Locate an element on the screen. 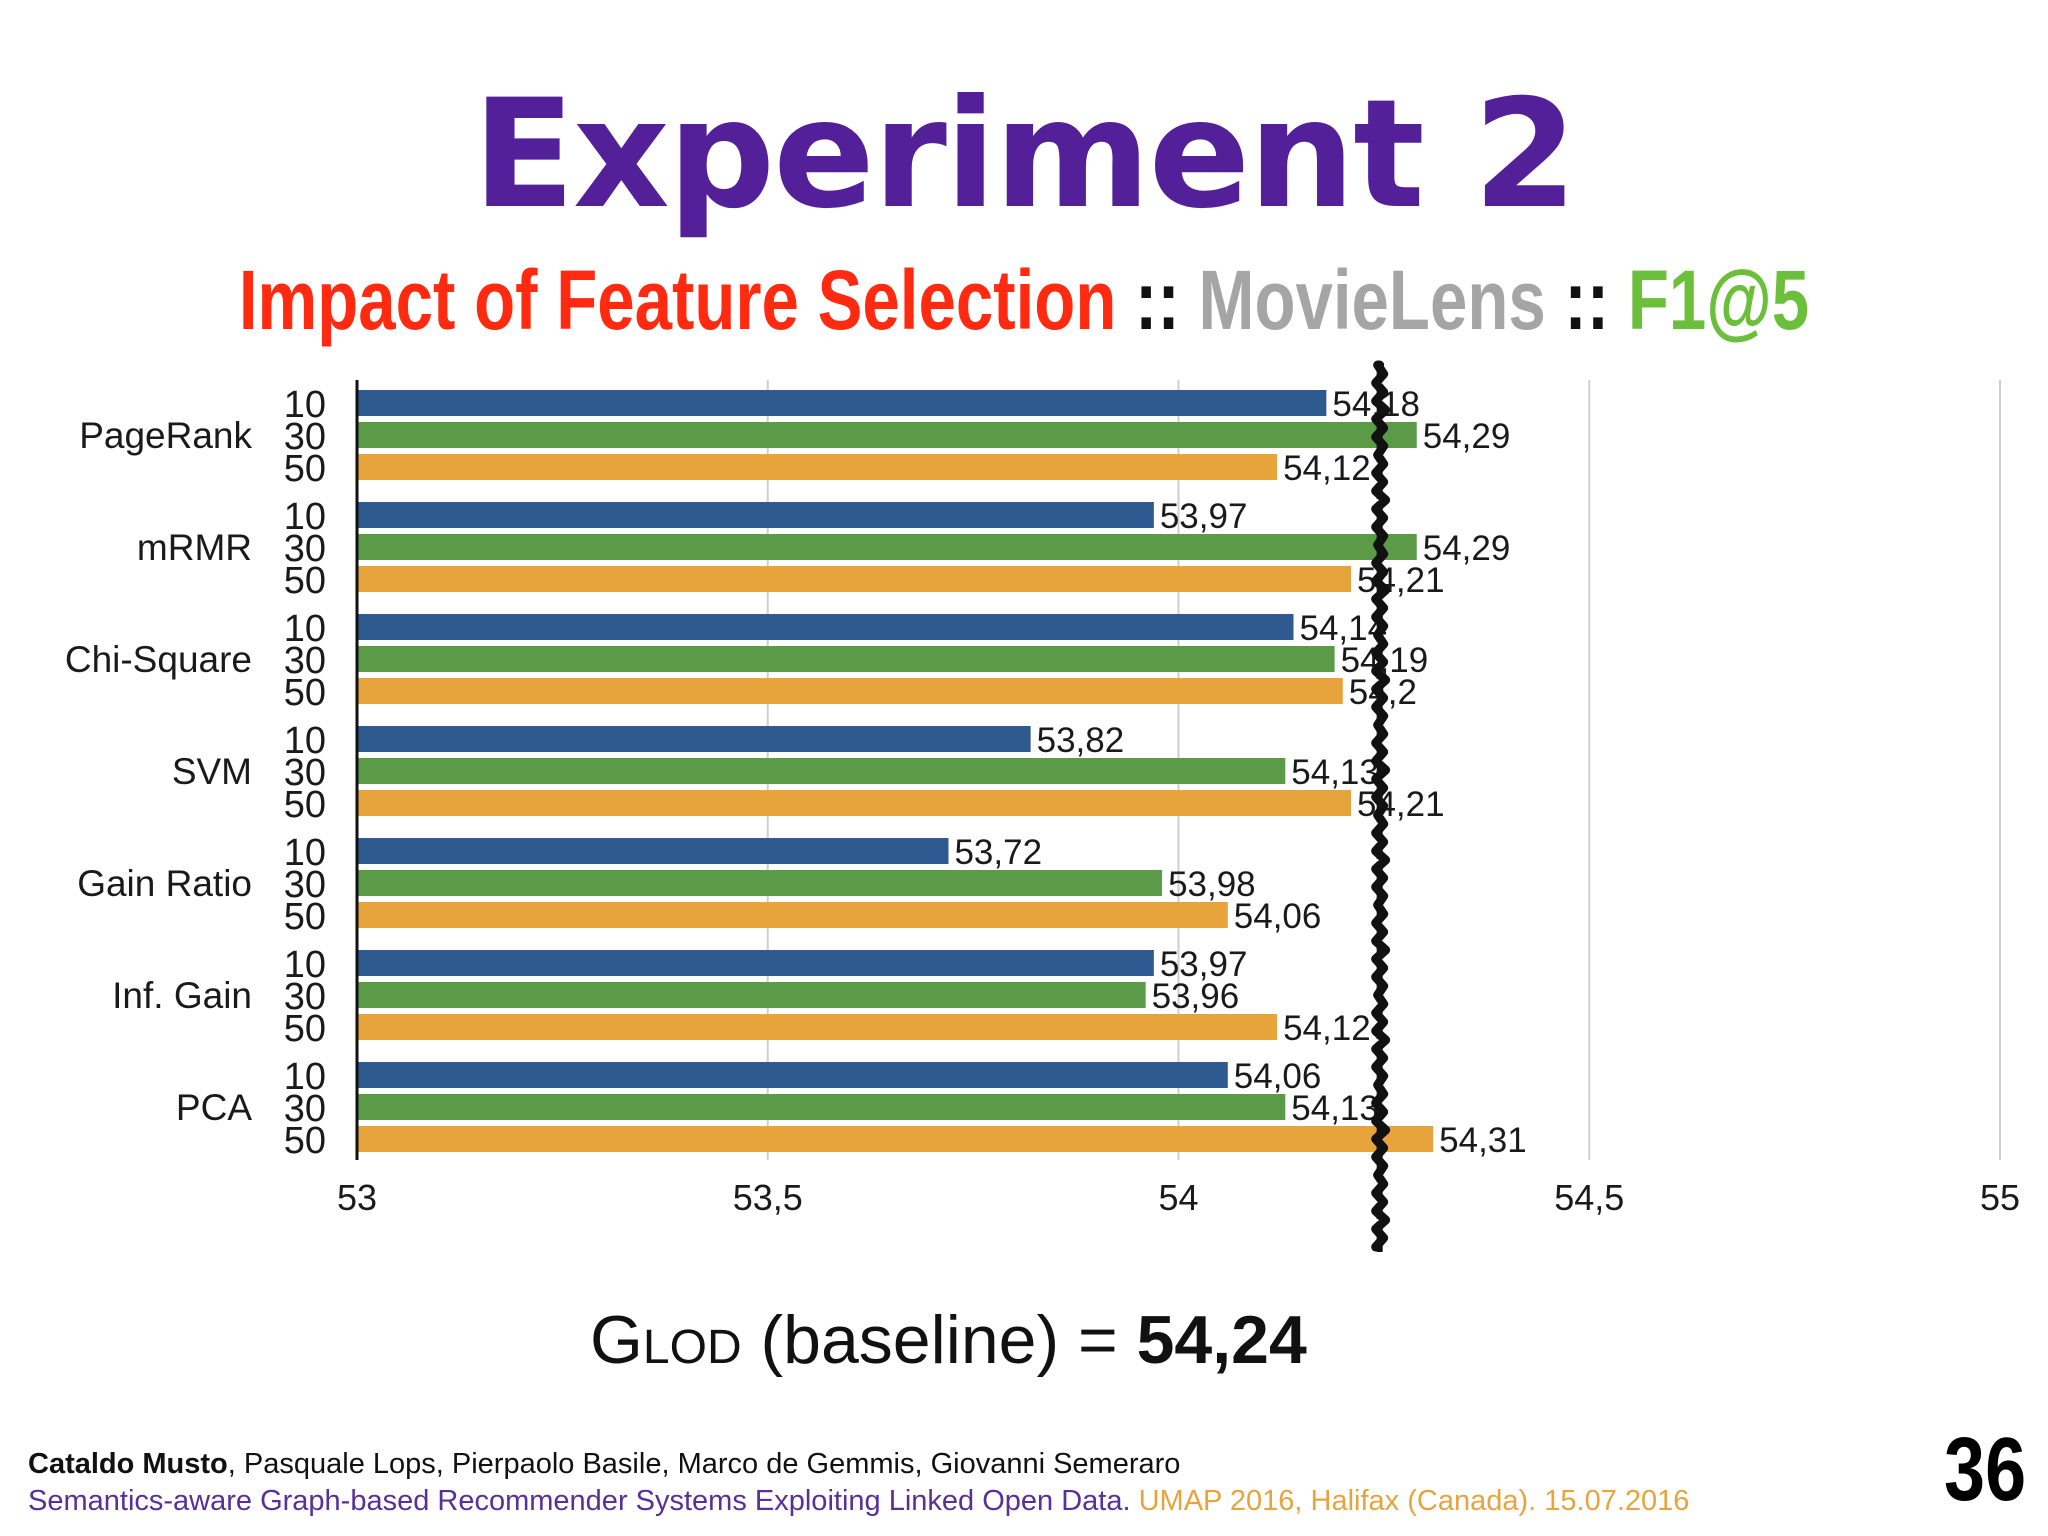 The image size is (2048, 1536). x-tick-label: 53,5 is located at coordinates (768, 1197).